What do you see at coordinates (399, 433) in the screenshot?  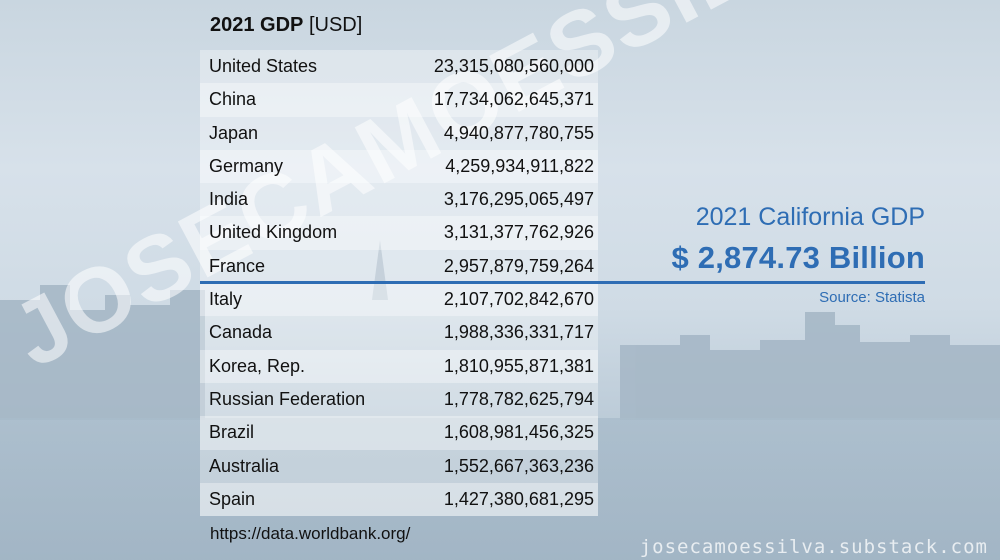 I see `table-row: Brazil 1,608,981,456,325` at bounding box center [399, 433].